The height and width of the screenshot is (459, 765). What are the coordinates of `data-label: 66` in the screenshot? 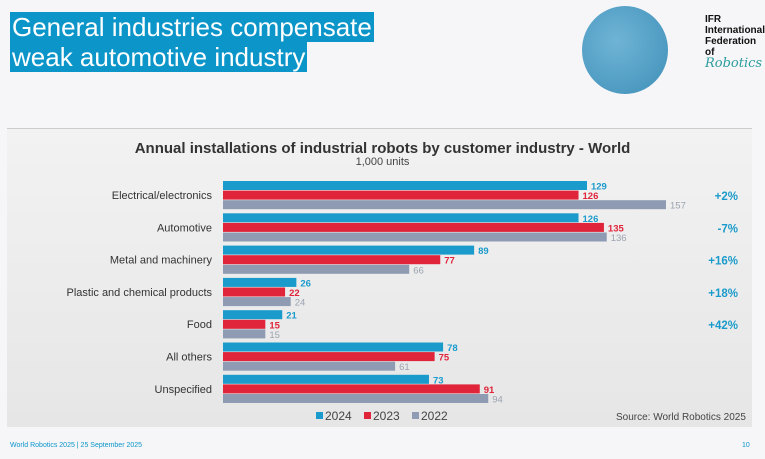 It's located at (418, 270).